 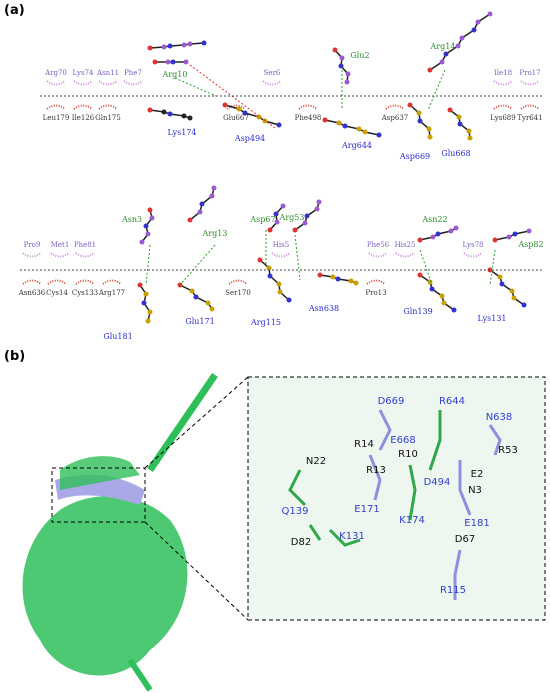 I want to click on residue-label: Asp494, so click(x=249, y=138).